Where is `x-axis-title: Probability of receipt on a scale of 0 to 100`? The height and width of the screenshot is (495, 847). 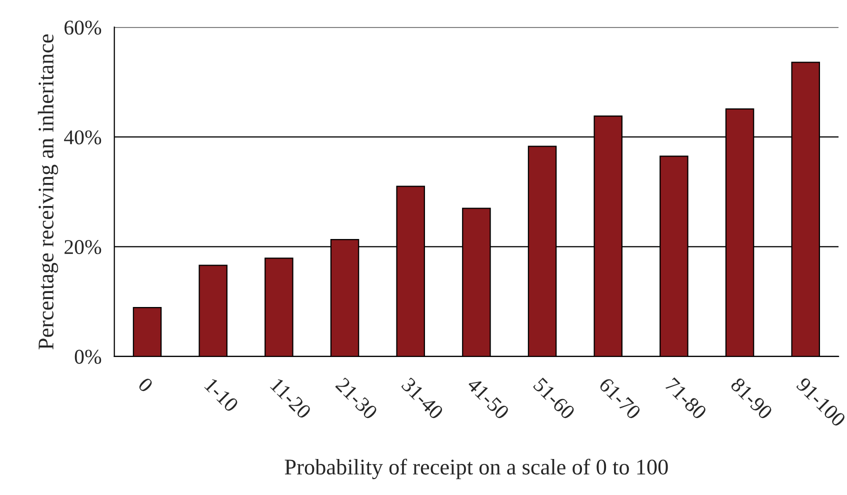 x-axis-title: Probability of receipt on a scale of 0 to 100 is located at coordinates (476, 469).